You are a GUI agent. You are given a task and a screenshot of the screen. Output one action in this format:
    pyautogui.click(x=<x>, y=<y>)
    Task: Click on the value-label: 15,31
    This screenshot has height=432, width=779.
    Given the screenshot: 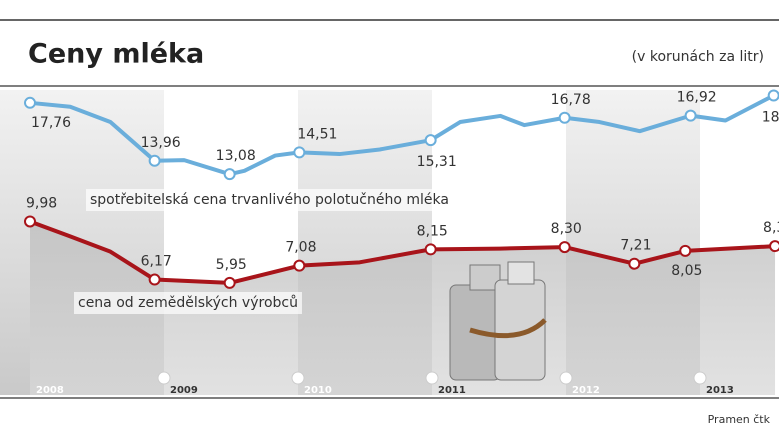 What is the action you would take?
    pyautogui.click(x=437, y=162)
    